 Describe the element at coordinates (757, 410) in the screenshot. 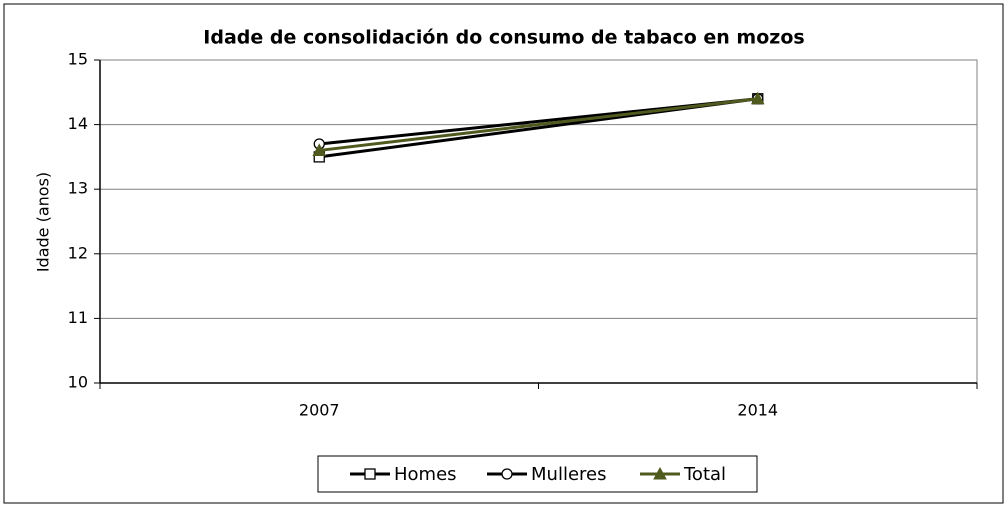

I see `x-tick-label: 2014` at that location.